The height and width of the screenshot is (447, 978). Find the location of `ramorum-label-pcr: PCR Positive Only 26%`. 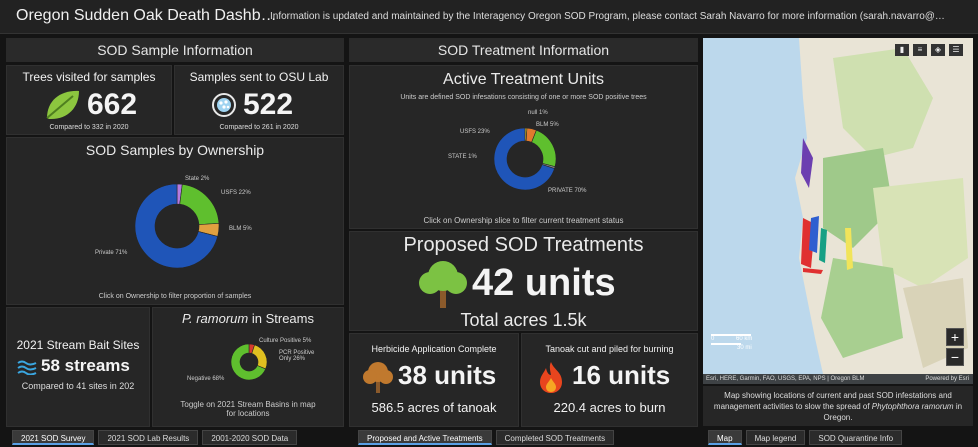

ramorum-label-pcr: PCR Positive Only 26% is located at coordinates (297, 356).